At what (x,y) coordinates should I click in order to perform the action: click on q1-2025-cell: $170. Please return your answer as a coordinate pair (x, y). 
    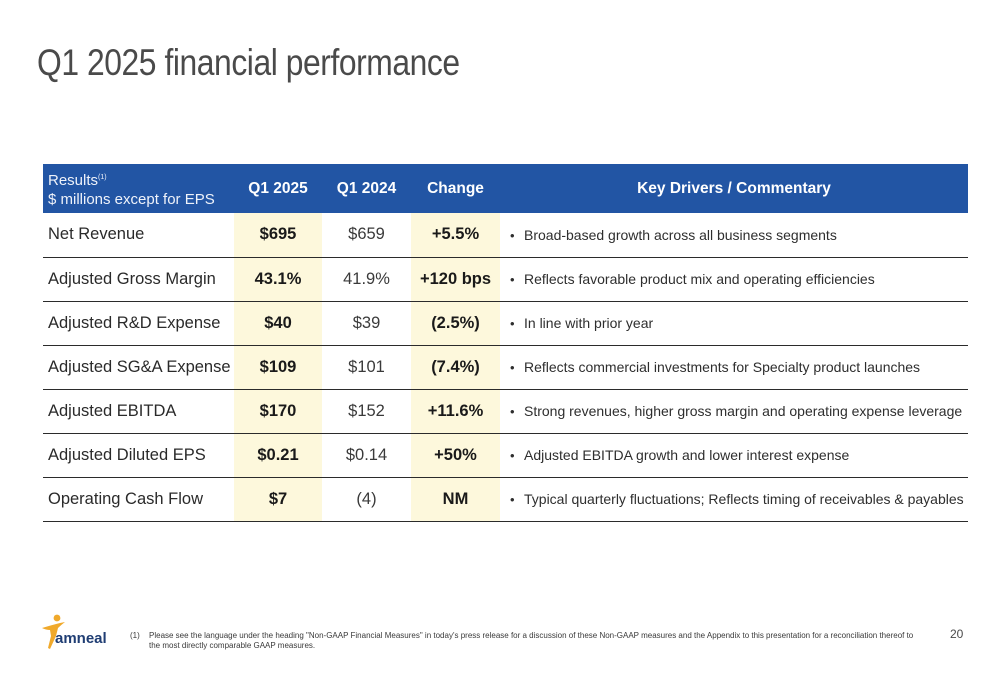
    Looking at the image, I should click on (278, 411).